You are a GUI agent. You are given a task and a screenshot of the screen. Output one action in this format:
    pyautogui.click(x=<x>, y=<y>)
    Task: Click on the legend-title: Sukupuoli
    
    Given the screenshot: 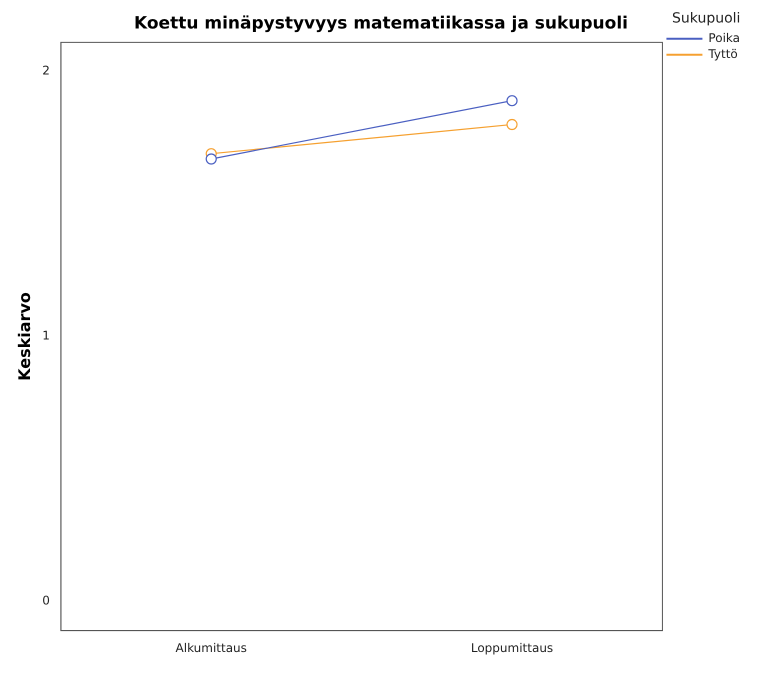 What is the action you would take?
    pyautogui.click(x=706, y=18)
    